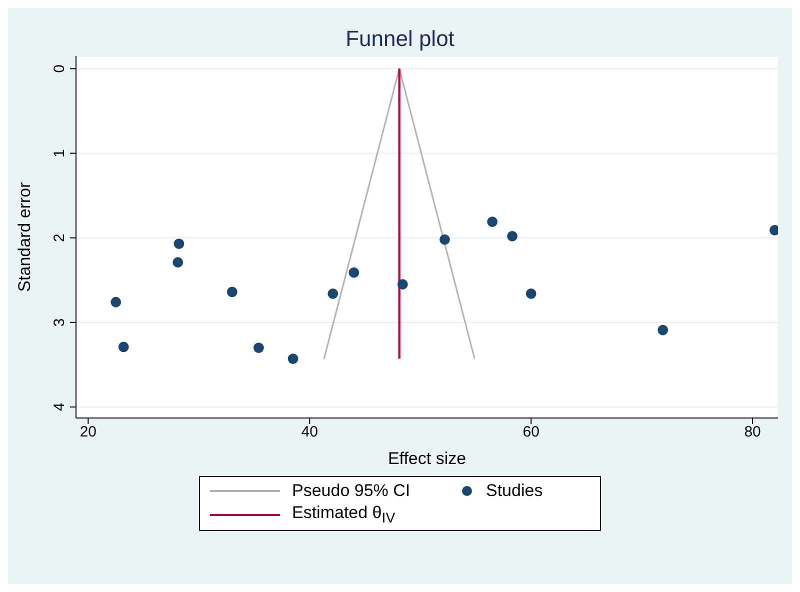  Describe the element at coordinates (88, 432) in the screenshot. I see `x-tick-label: 20` at that location.